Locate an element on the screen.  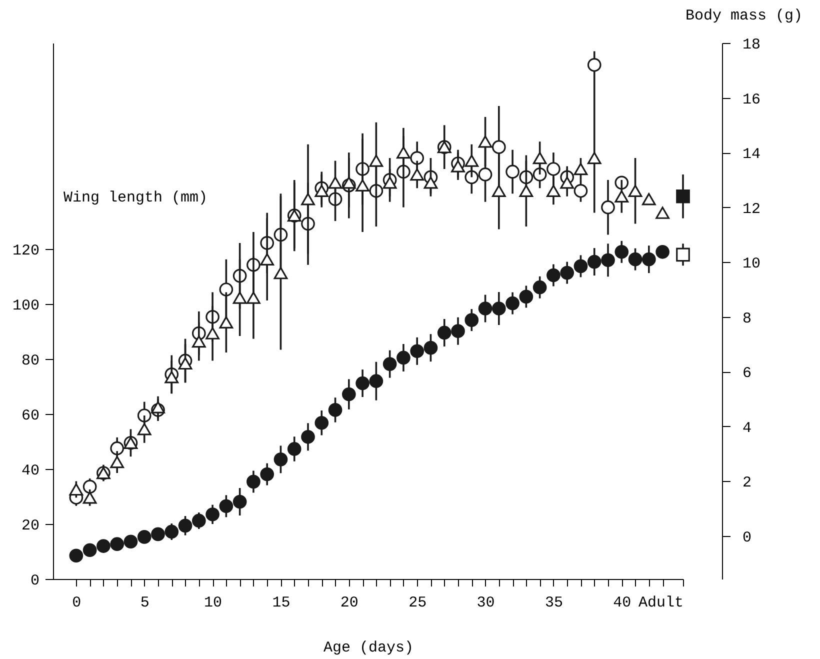
x-tick-label: 30 is located at coordinates (485, 603).